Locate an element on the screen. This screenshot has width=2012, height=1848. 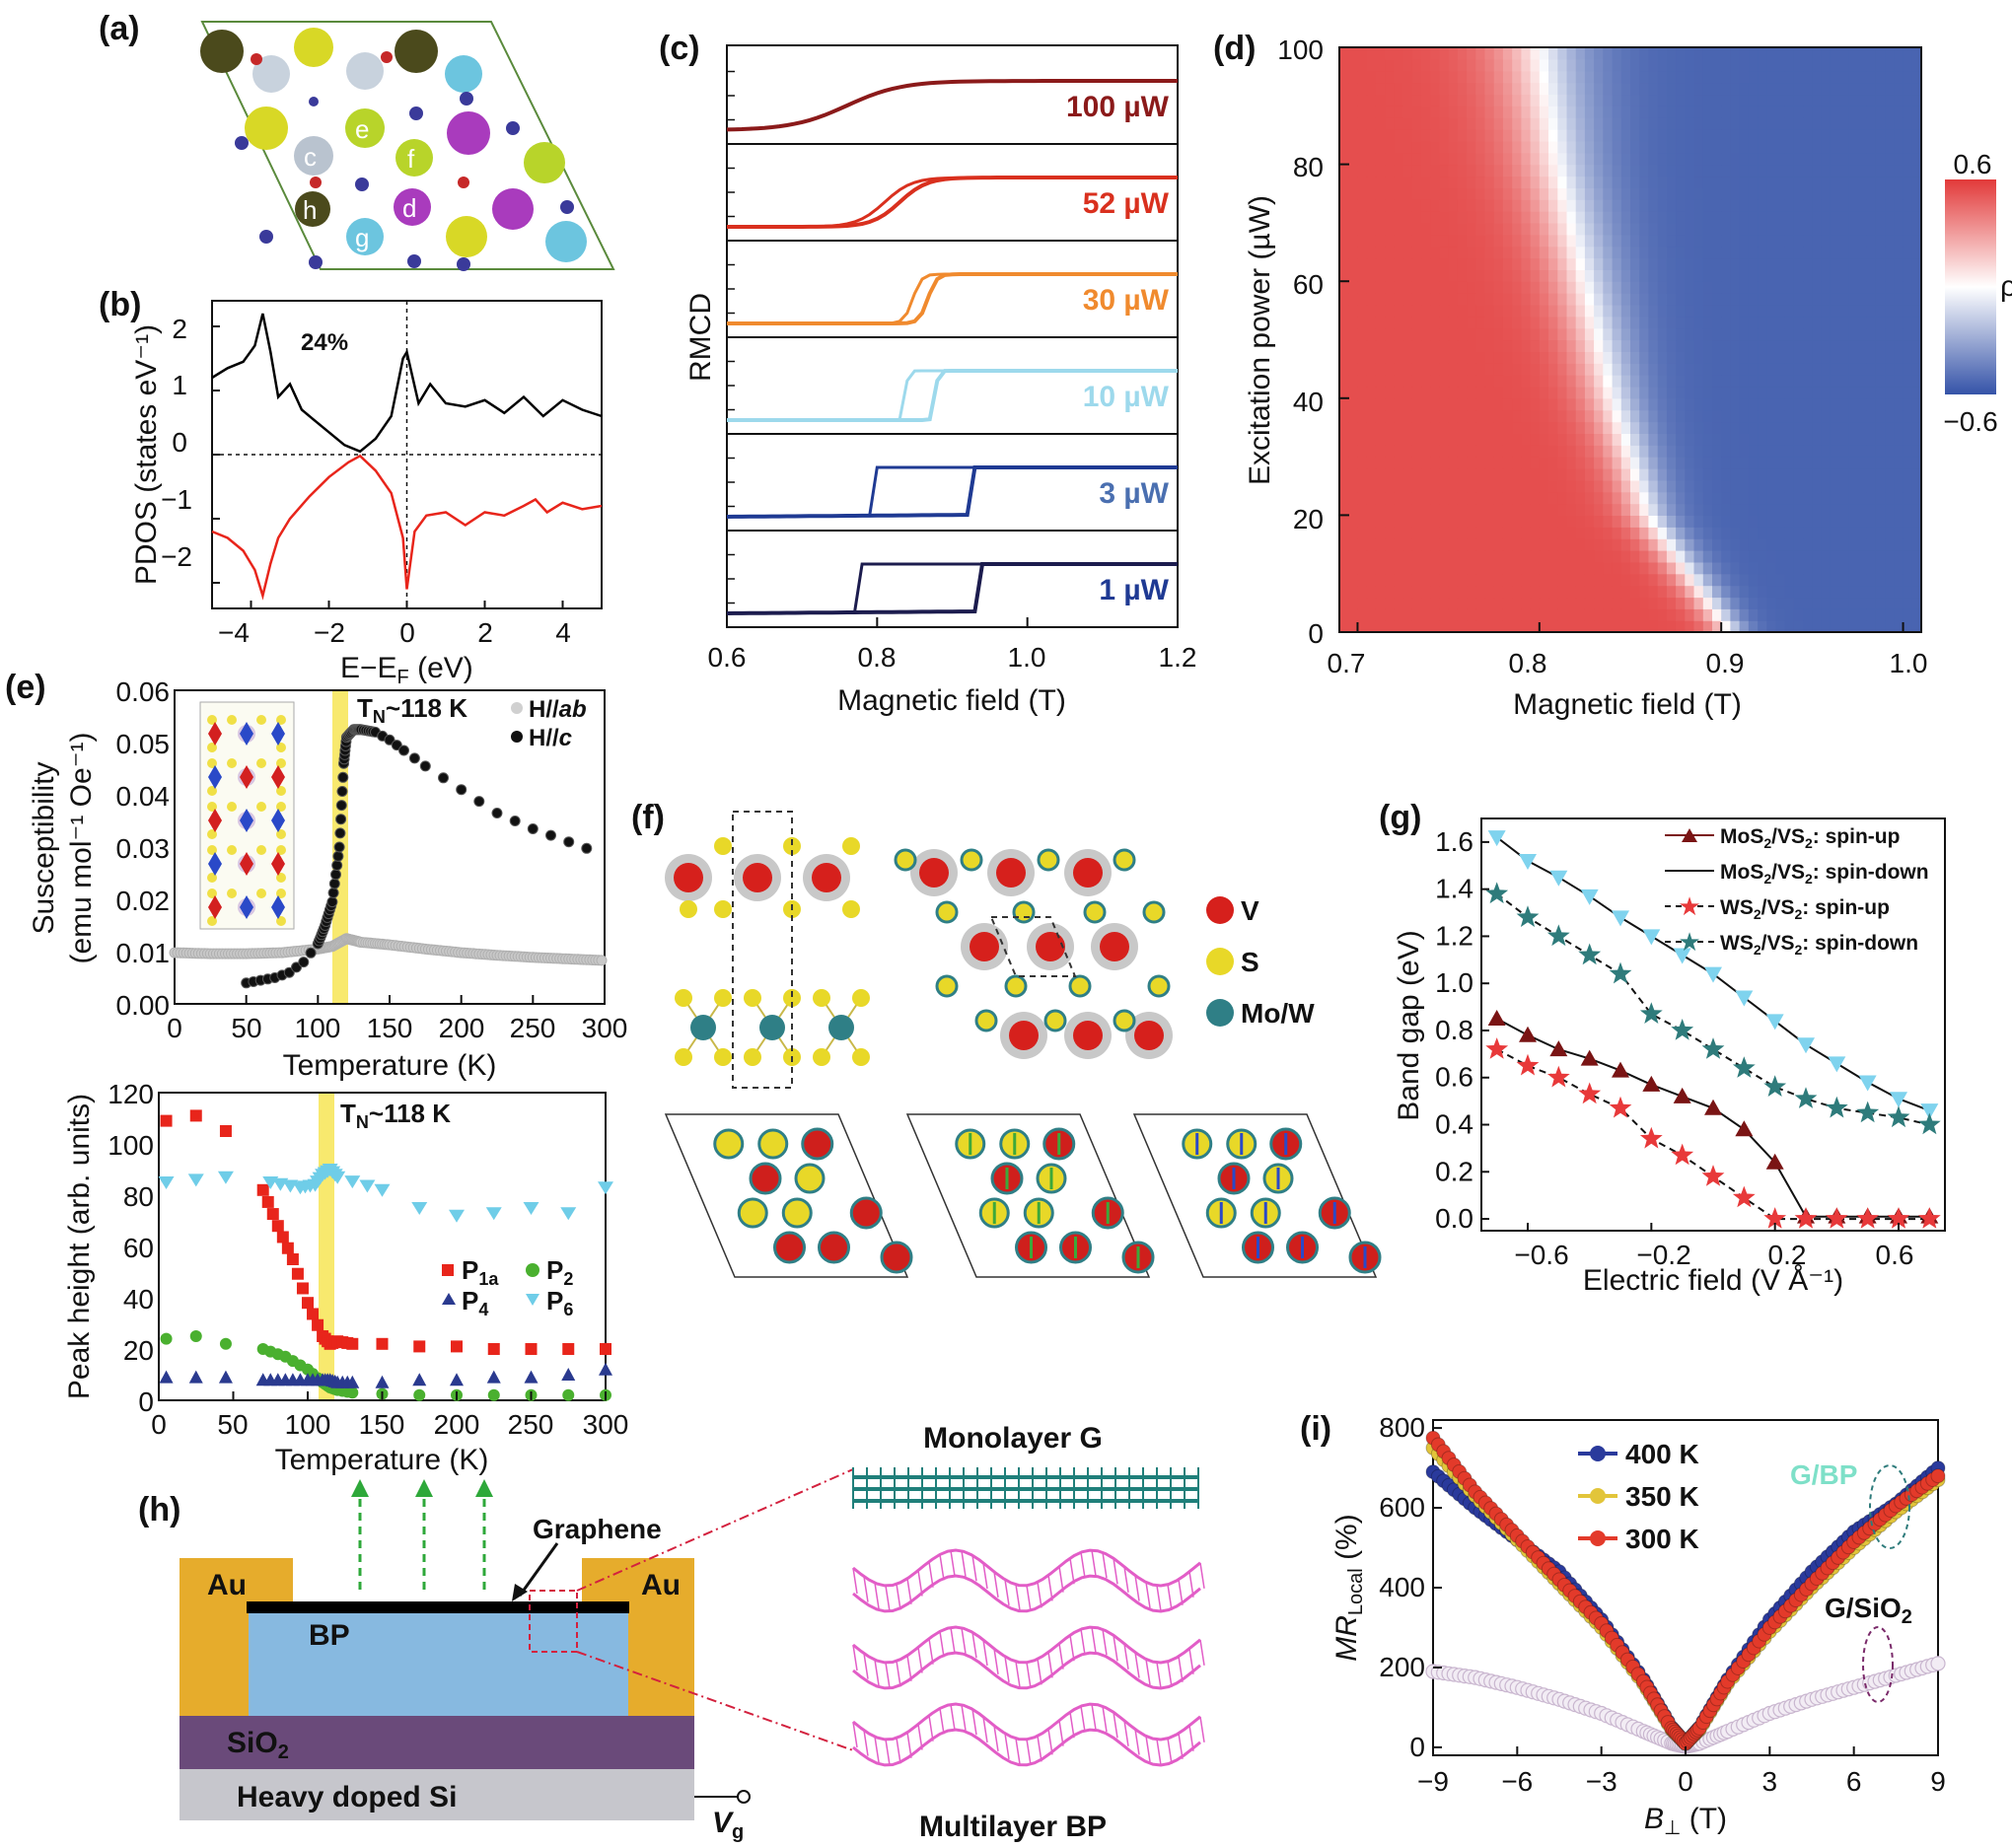
chi-point is located at coordinates (333, 892).